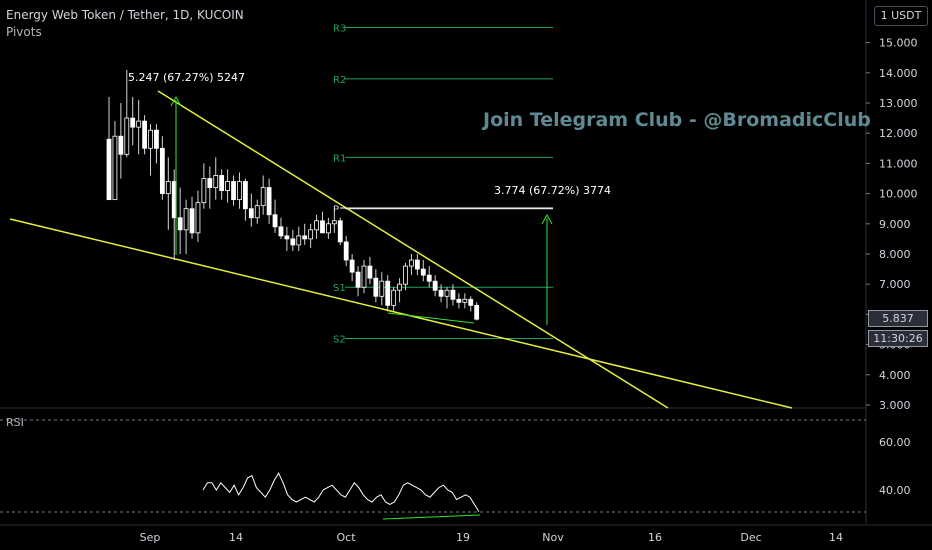 This screenshot has height=550, width=932. What do you see at coordinates (553, 537) in the screenshot?
I see `time-tick-label: Nov` at bounding box center [553, 537].